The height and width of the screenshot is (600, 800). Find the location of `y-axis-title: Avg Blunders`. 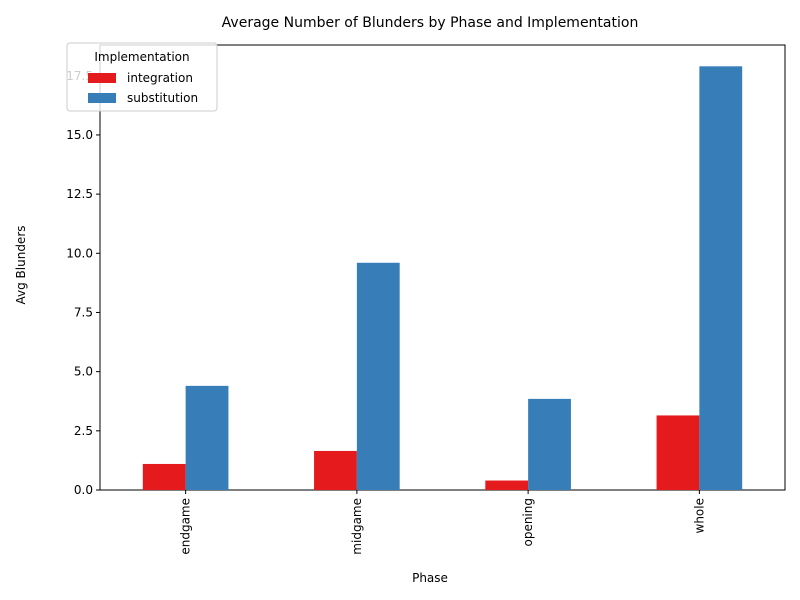

y-axis-title: Avg Blunders is located at coordinates (21, 264).